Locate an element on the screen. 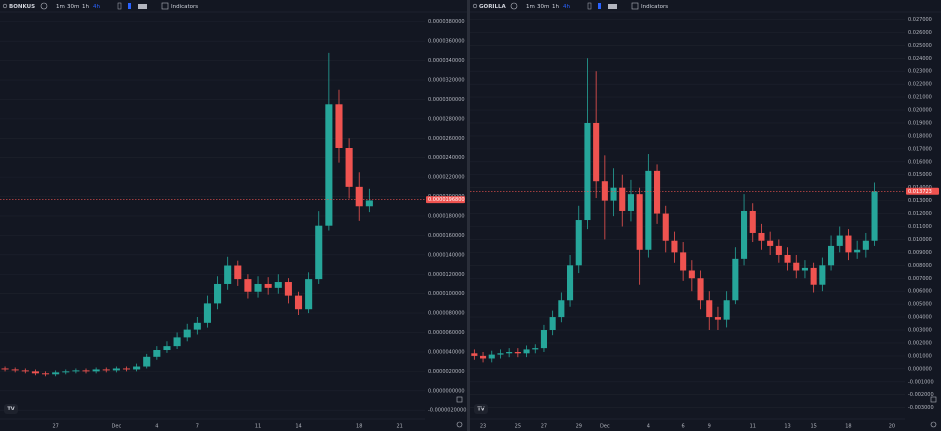 This screenshot has width=941, height=431. y-tick-label: 0.009000 is located at coordinates (920, 253).